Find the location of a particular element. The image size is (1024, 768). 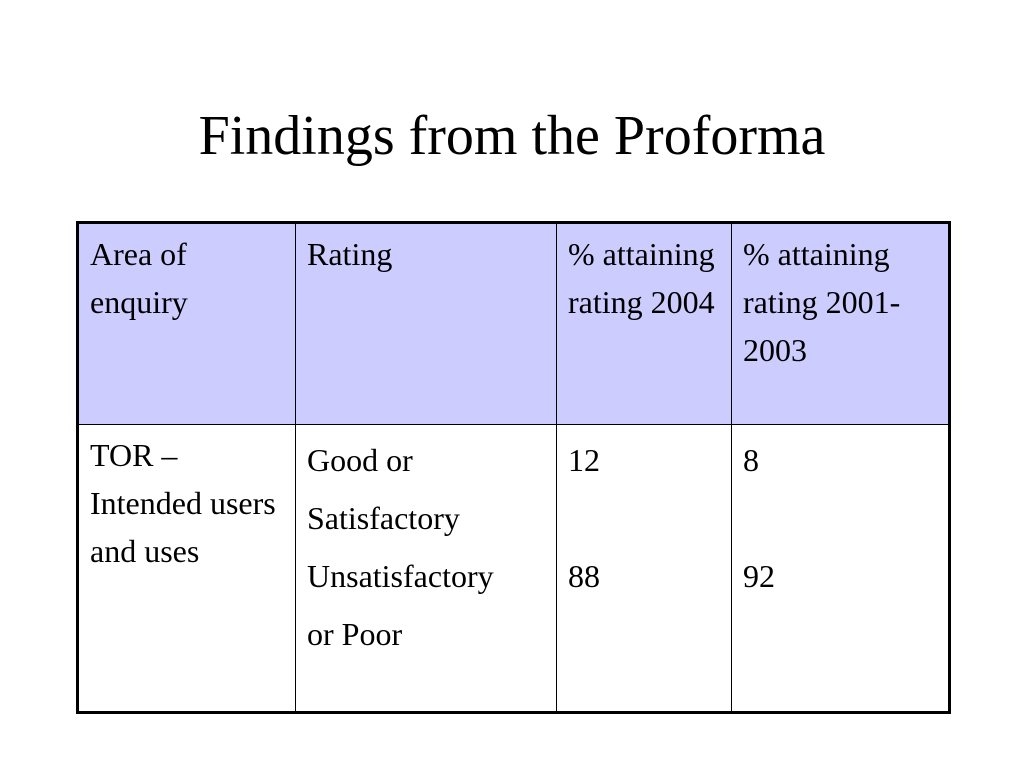

value-unsatisfactory-2001-2003: 92 is located at coordinates (759, 576).